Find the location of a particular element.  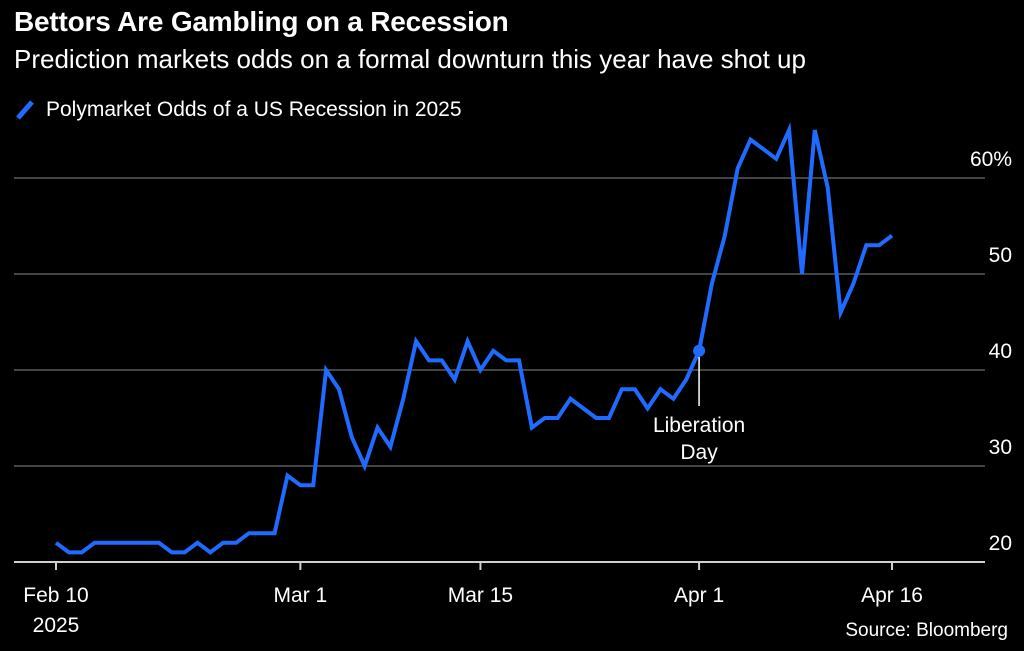

x-tick-label-2025-03-01: Mar 1 is located at coordinates (301, 595).